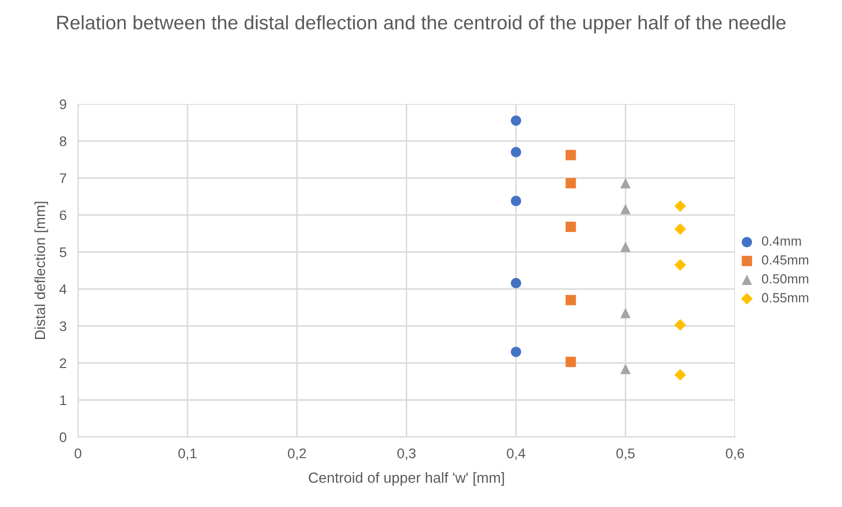  What do you see at coordinates (406, 479) in the screenshot?
I see `x-axis-title: Centroid of upper half 'w' [mm]` at bounding box center [406, 479].